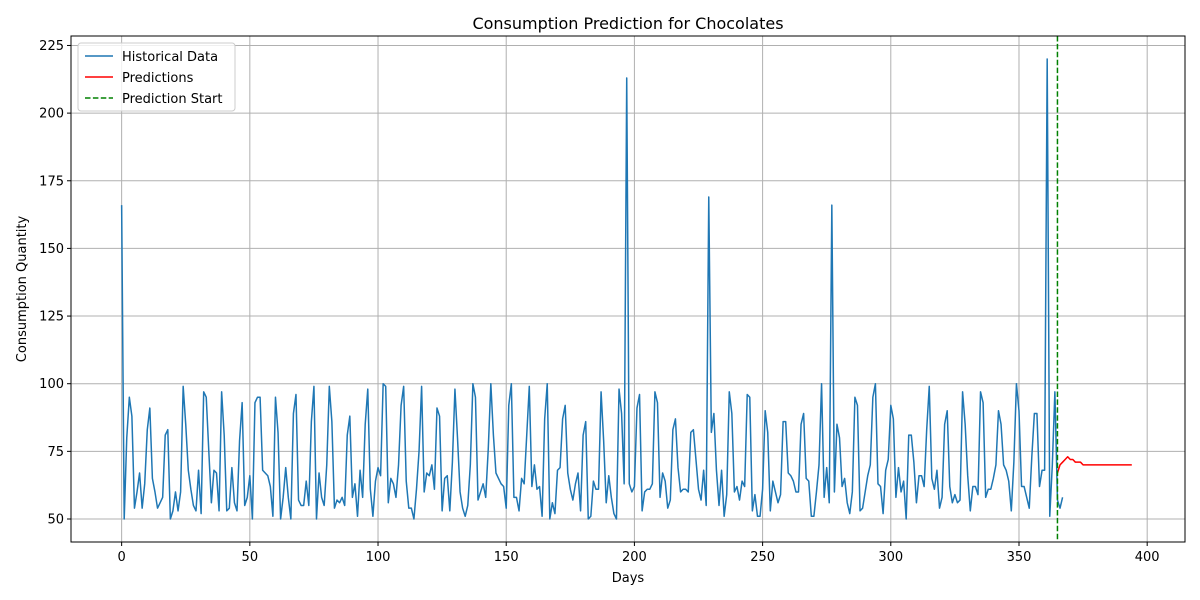 The height and width of the screenshot is (600, 1200). I want to click on predictions-line, so click(1094, 465).